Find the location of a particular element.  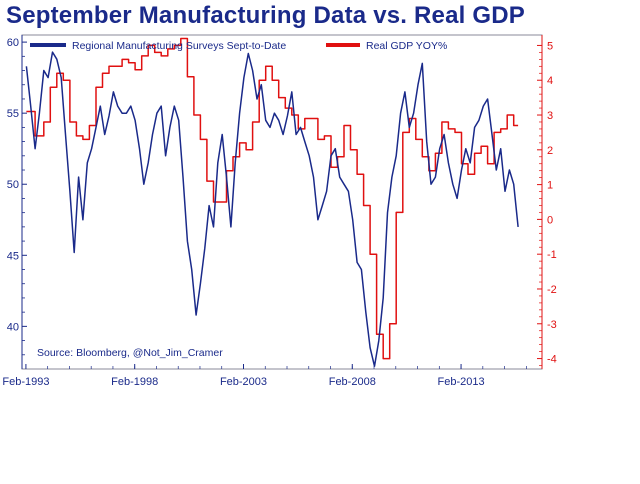

right-tick-label: 0 is located at coordinates (550, 220).